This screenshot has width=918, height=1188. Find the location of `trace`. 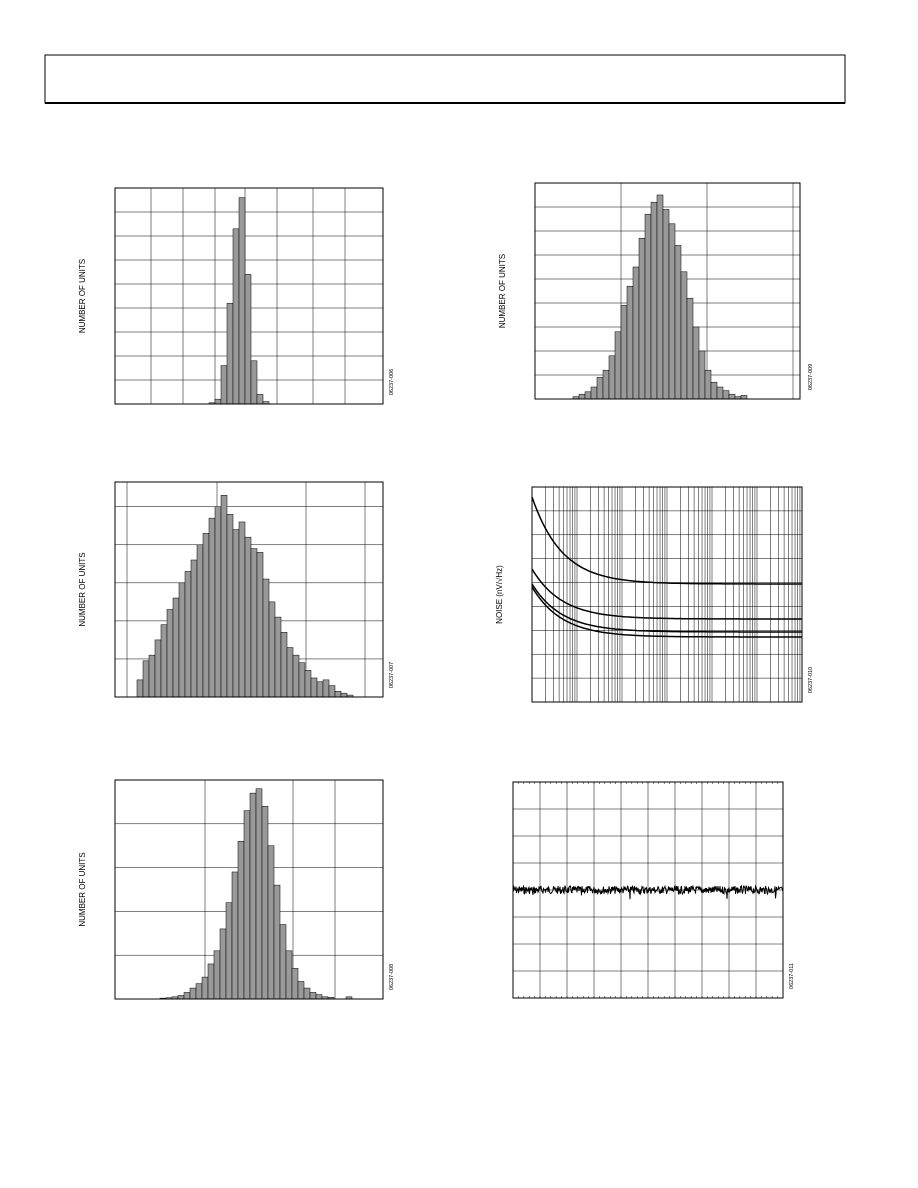

trace is located at coordinates (648, 892).